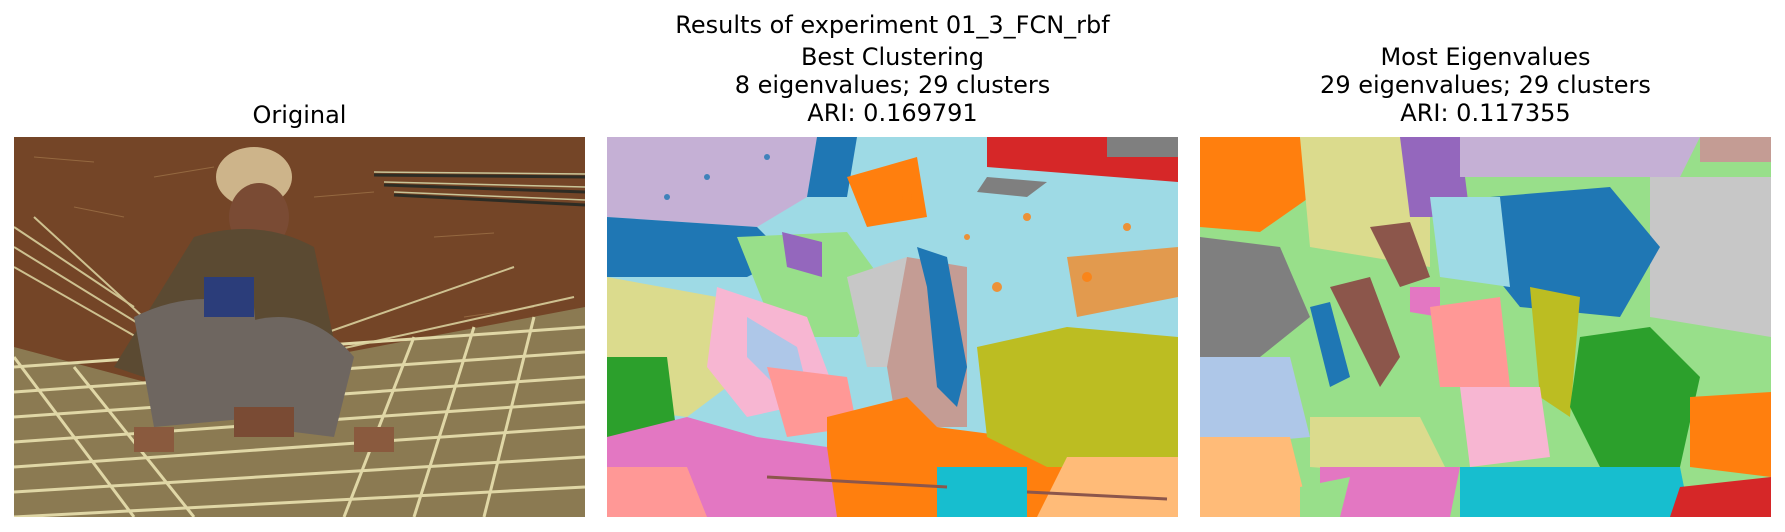 Image resolution: width=1785 pixels, height=532 pixels. I want to click on most-title-line-3: ARI: 0.117355, so click(1485, 113).